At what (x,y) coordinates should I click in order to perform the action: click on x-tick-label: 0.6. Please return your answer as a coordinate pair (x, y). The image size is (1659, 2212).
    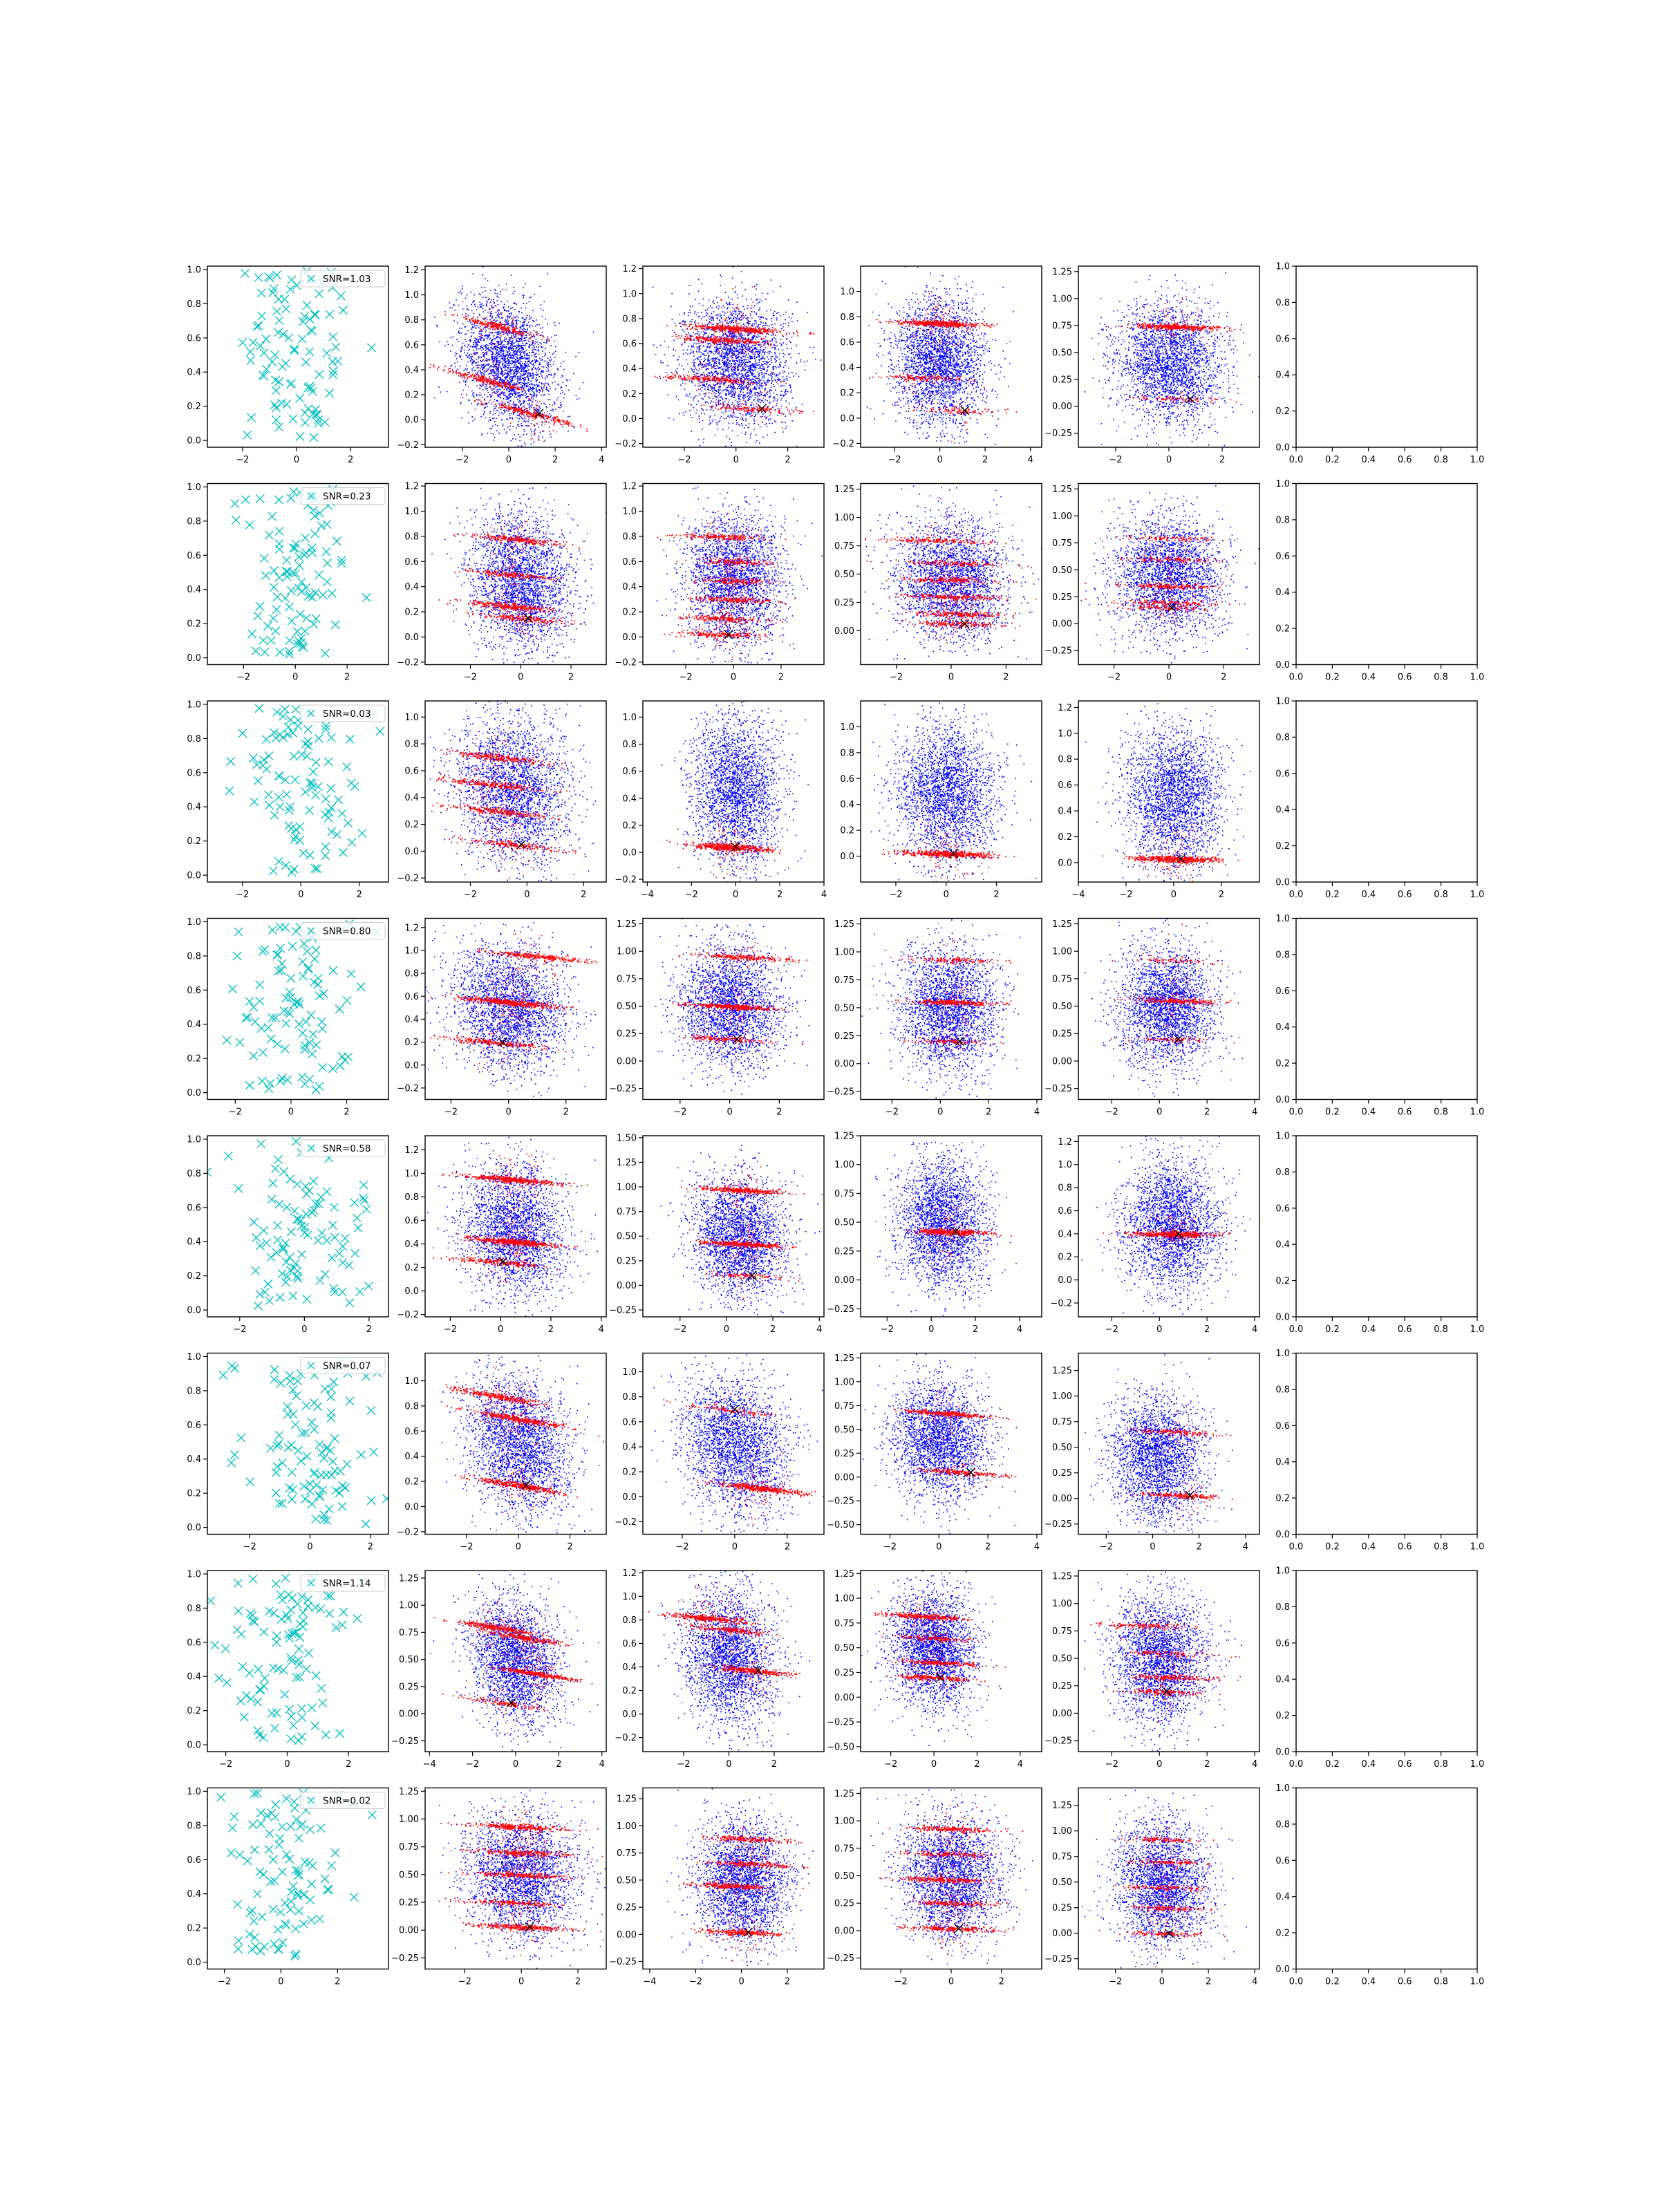
    Looking at the image, I should click on (1405, 460).